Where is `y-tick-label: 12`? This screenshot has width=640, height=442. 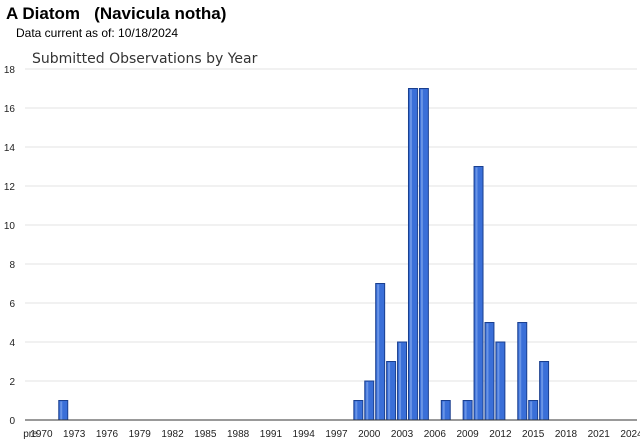 y-tick-label: 12 is located at coordinates (10, 187).